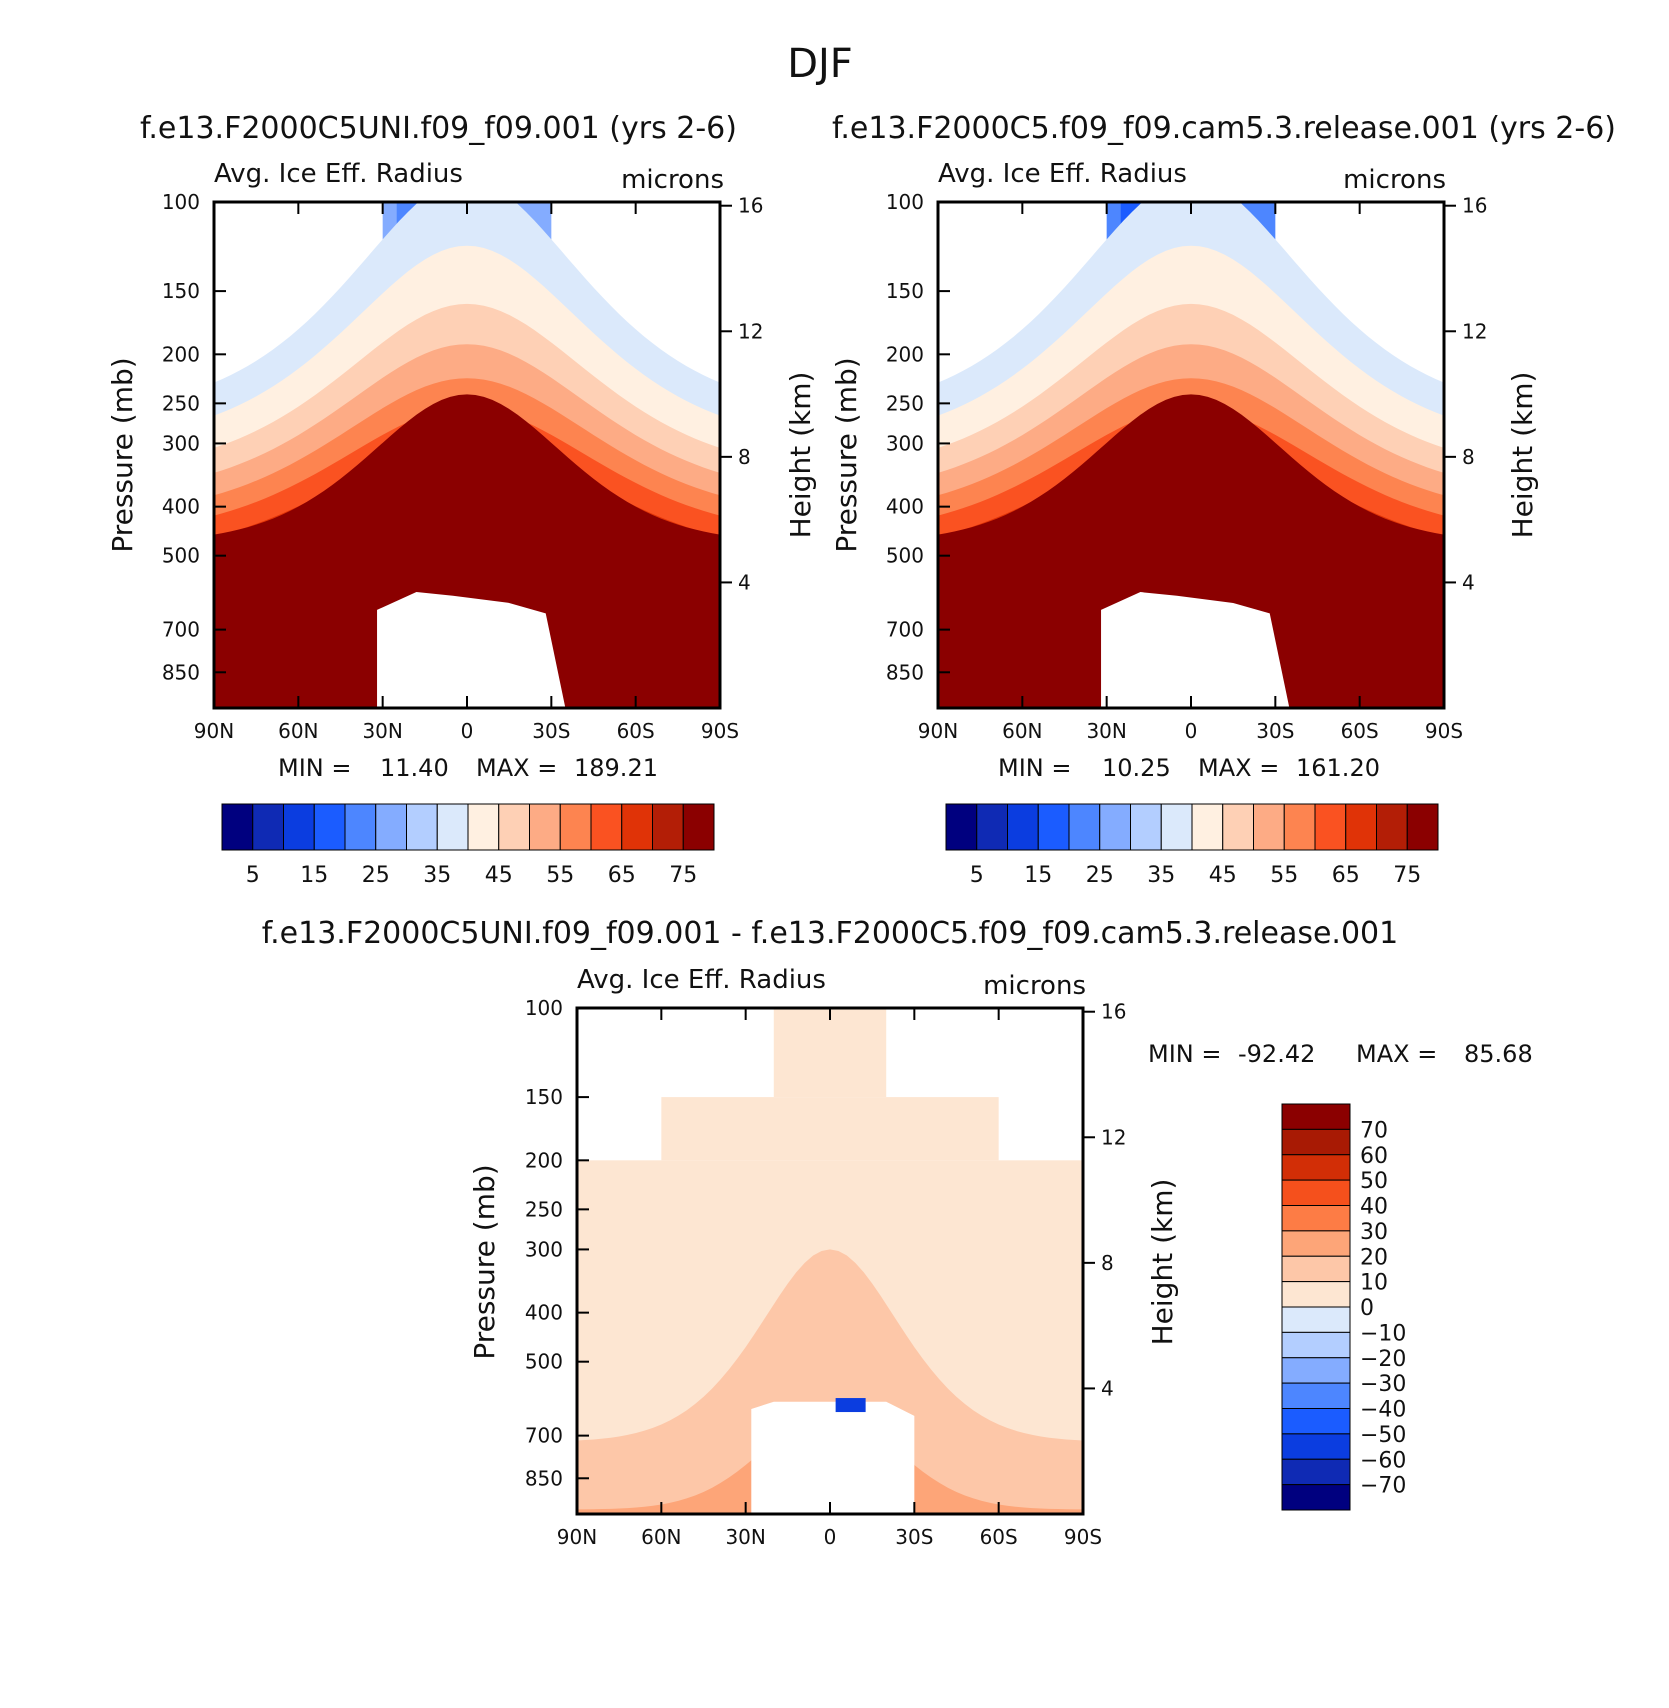 This screenshot has width=1669, height=1708. I want to click on height-tick-label: 16, so click(750, 206).